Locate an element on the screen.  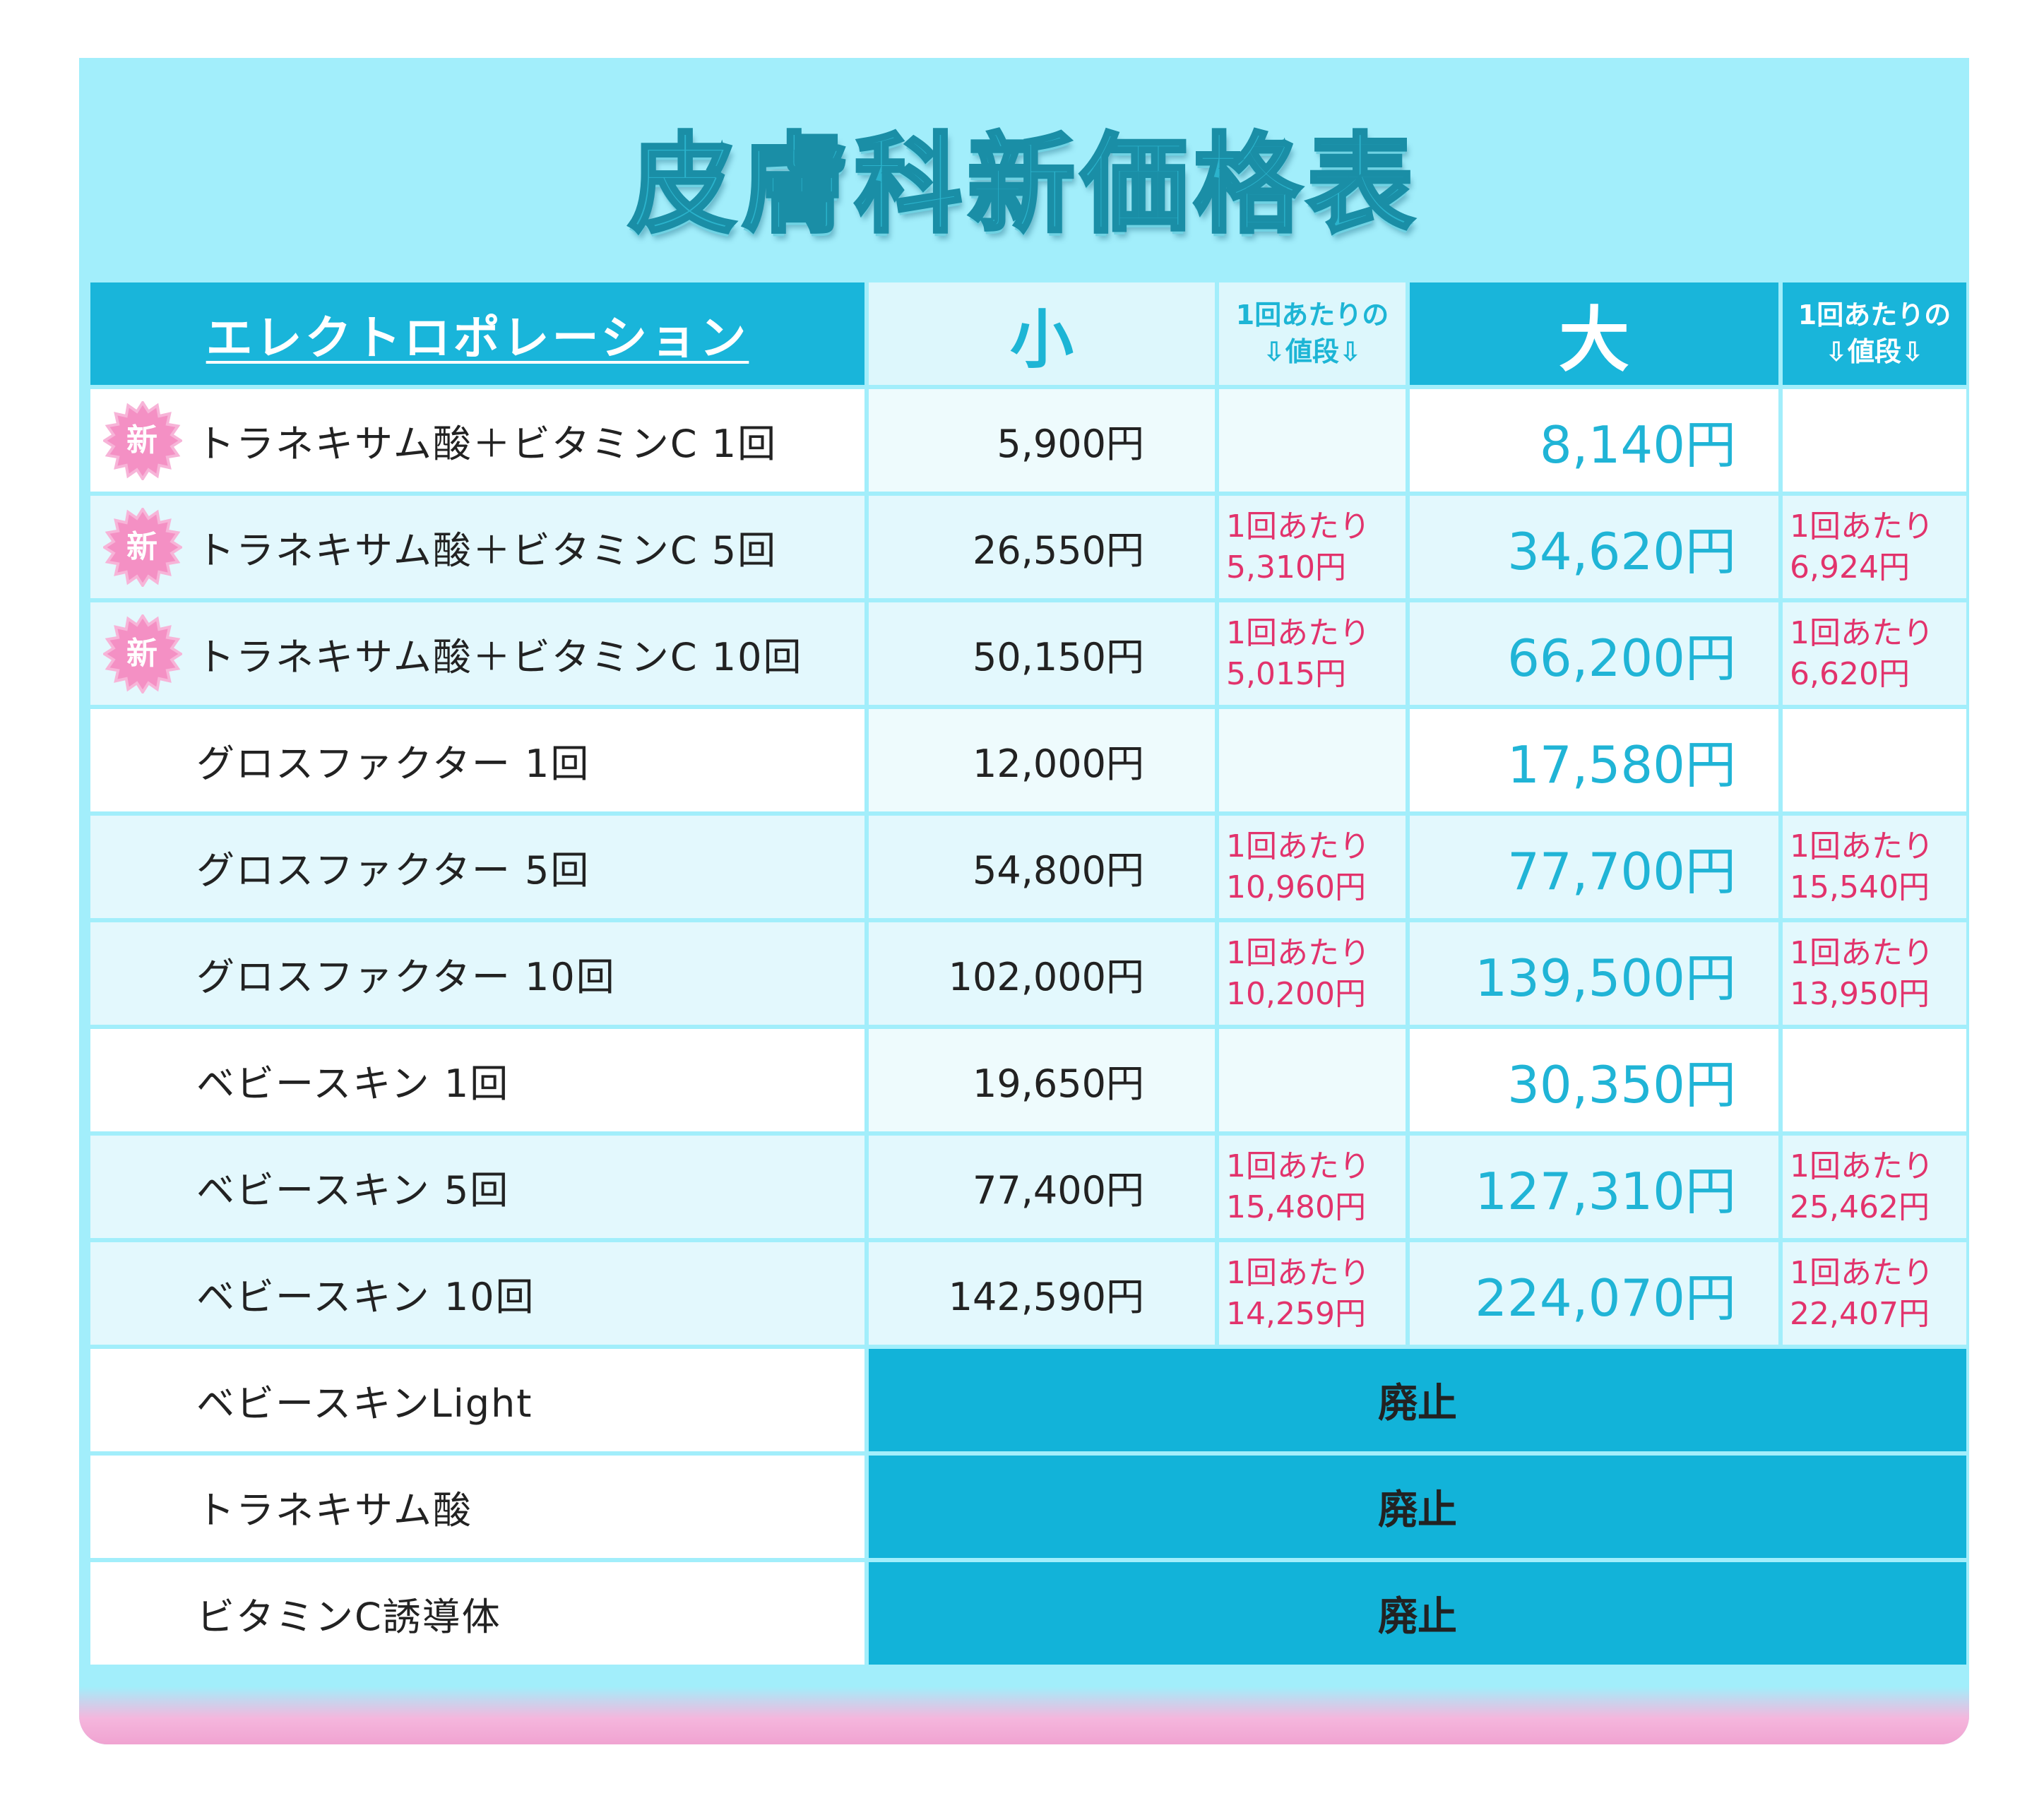
treatment-name: グロスファクター 5回 is located at coordinates (477, 867).